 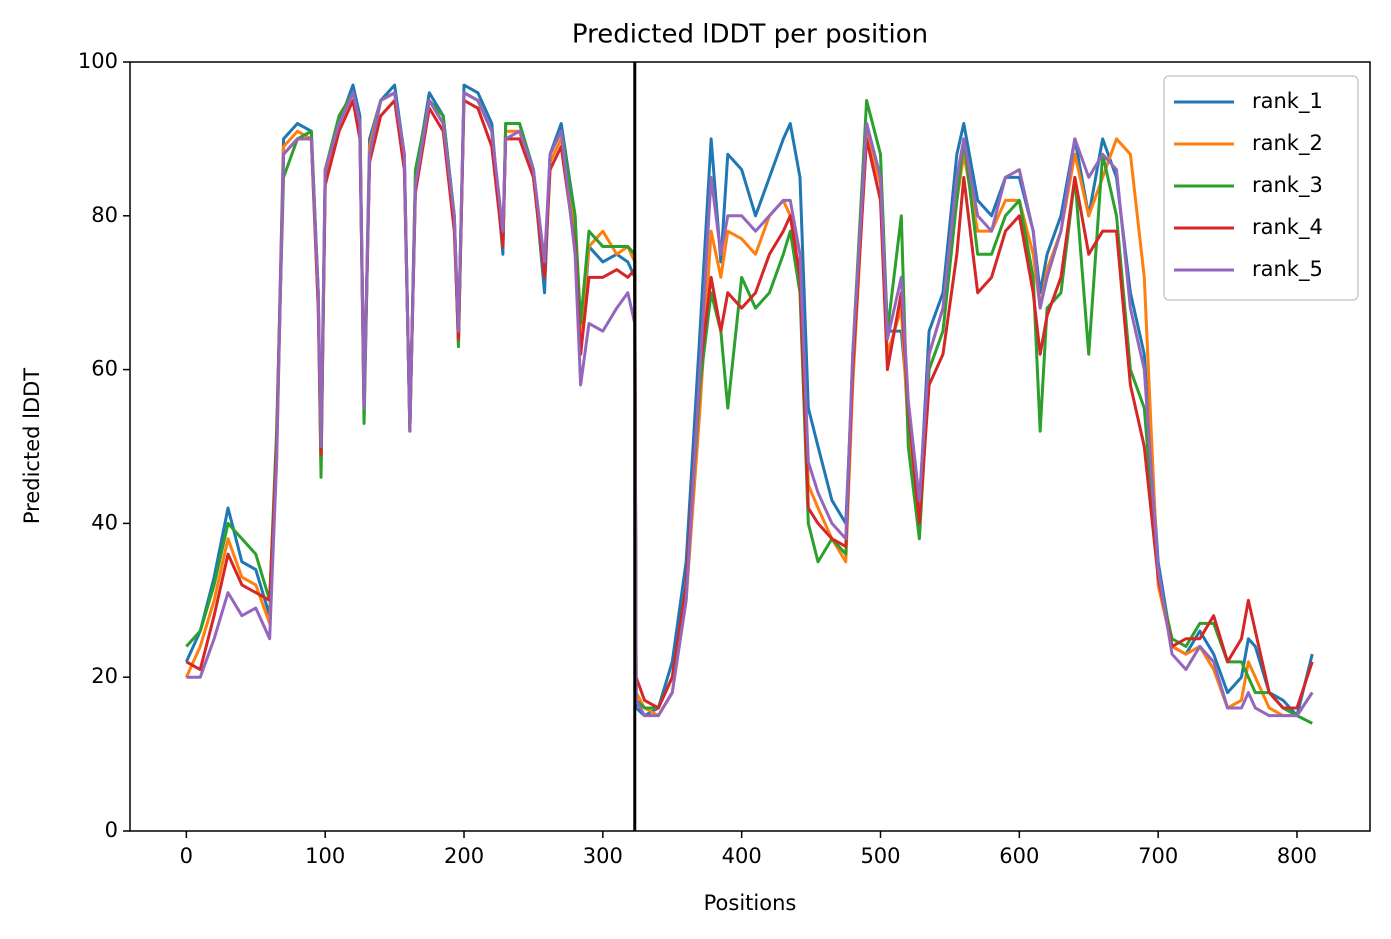 I want to click on y-tick-label: 40, so click(x=104, y=522).